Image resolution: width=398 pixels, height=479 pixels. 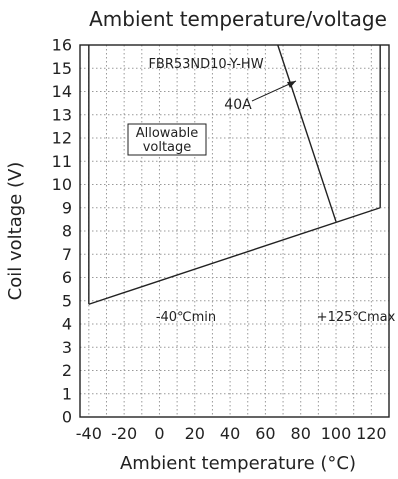 I want to click on x-tick-label: 0, so click(x=159, y=433).